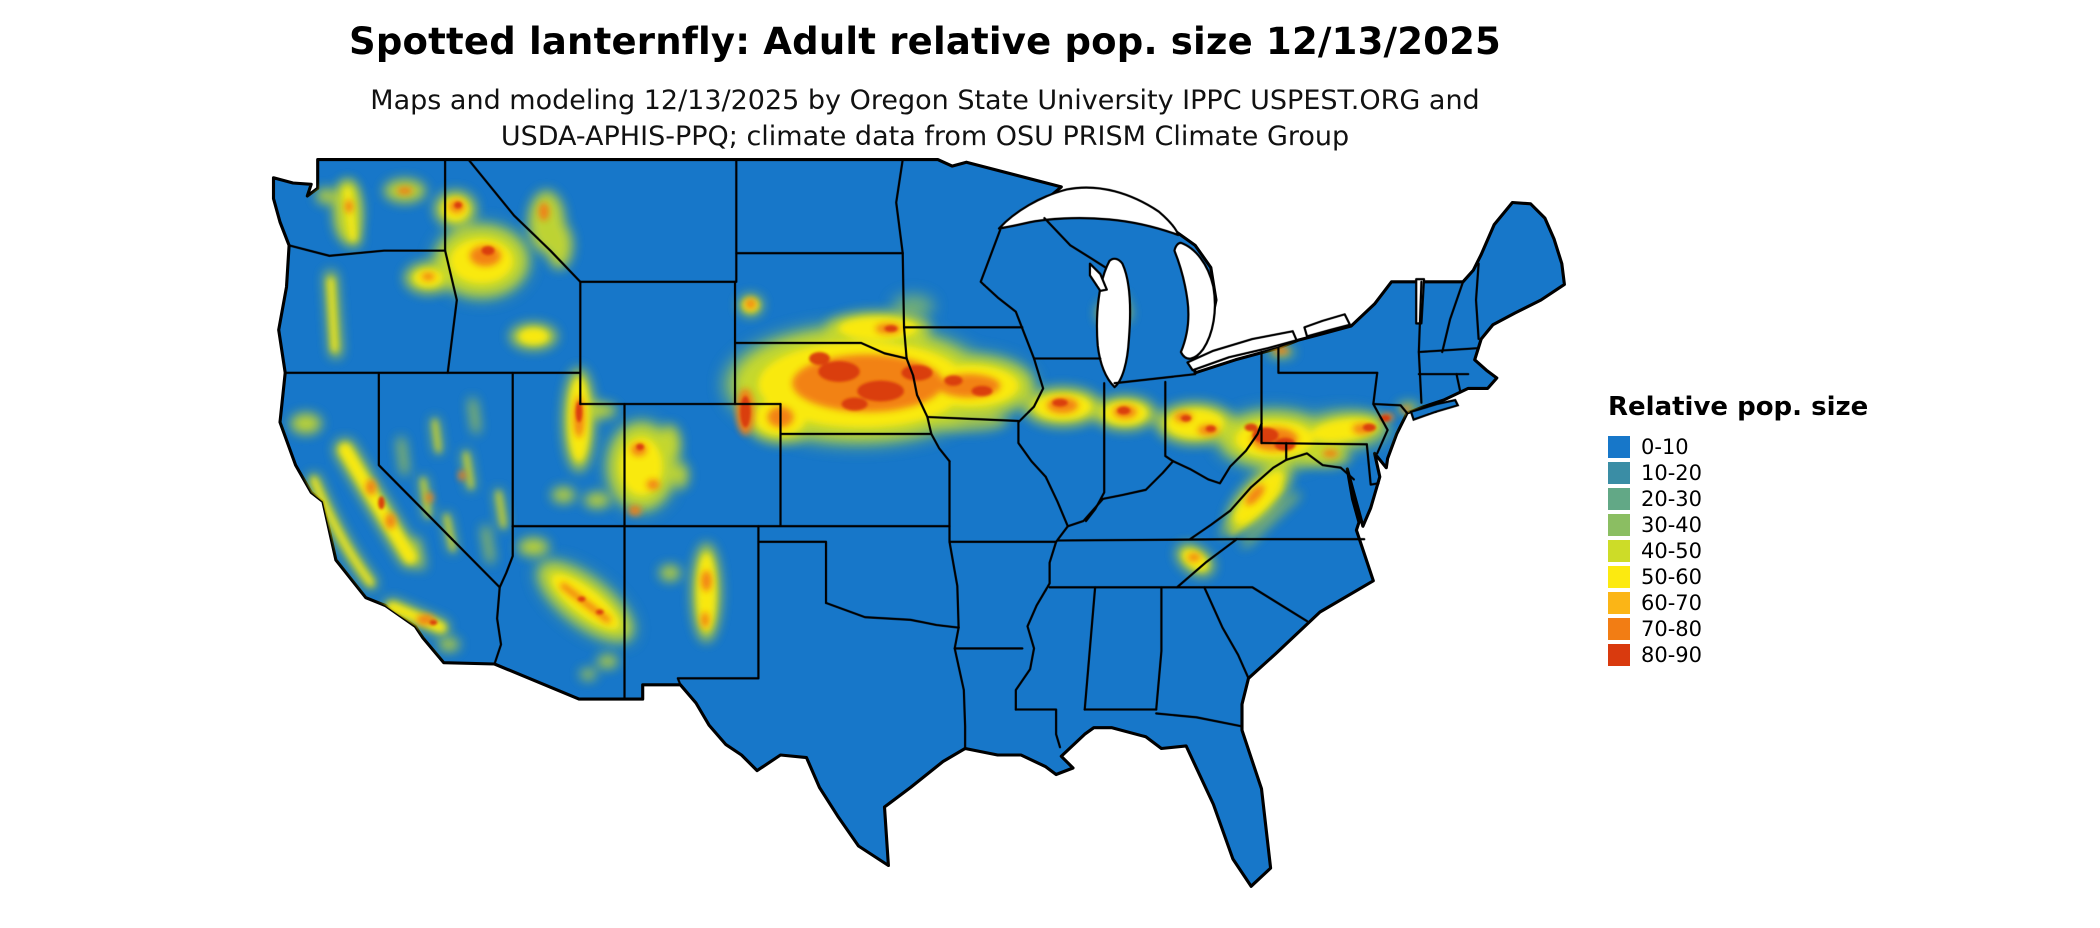 This screenshot has width=2100, height=928. Describe the element at coordinates (1672, 525) in the screenshot. I see `legend-item-label: 30-40` at that location.